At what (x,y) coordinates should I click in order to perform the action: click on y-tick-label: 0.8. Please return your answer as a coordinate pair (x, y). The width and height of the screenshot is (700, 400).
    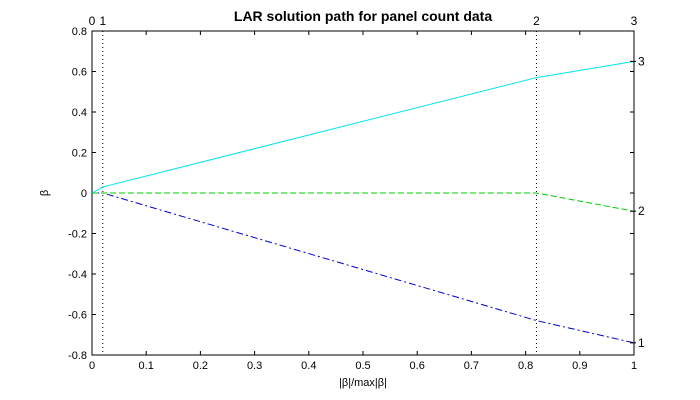
    Looking at the image, I should click on (79, 32).